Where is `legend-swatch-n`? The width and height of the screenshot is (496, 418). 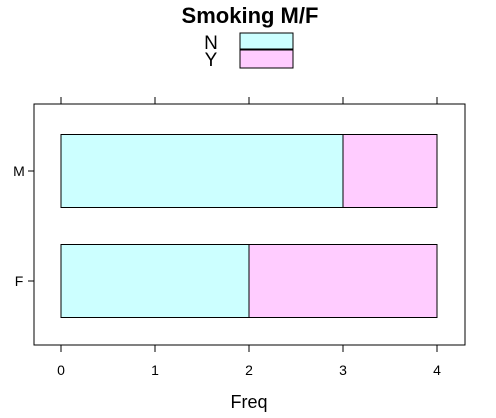 legend-swatch-n is located at coordinates (266, 41).